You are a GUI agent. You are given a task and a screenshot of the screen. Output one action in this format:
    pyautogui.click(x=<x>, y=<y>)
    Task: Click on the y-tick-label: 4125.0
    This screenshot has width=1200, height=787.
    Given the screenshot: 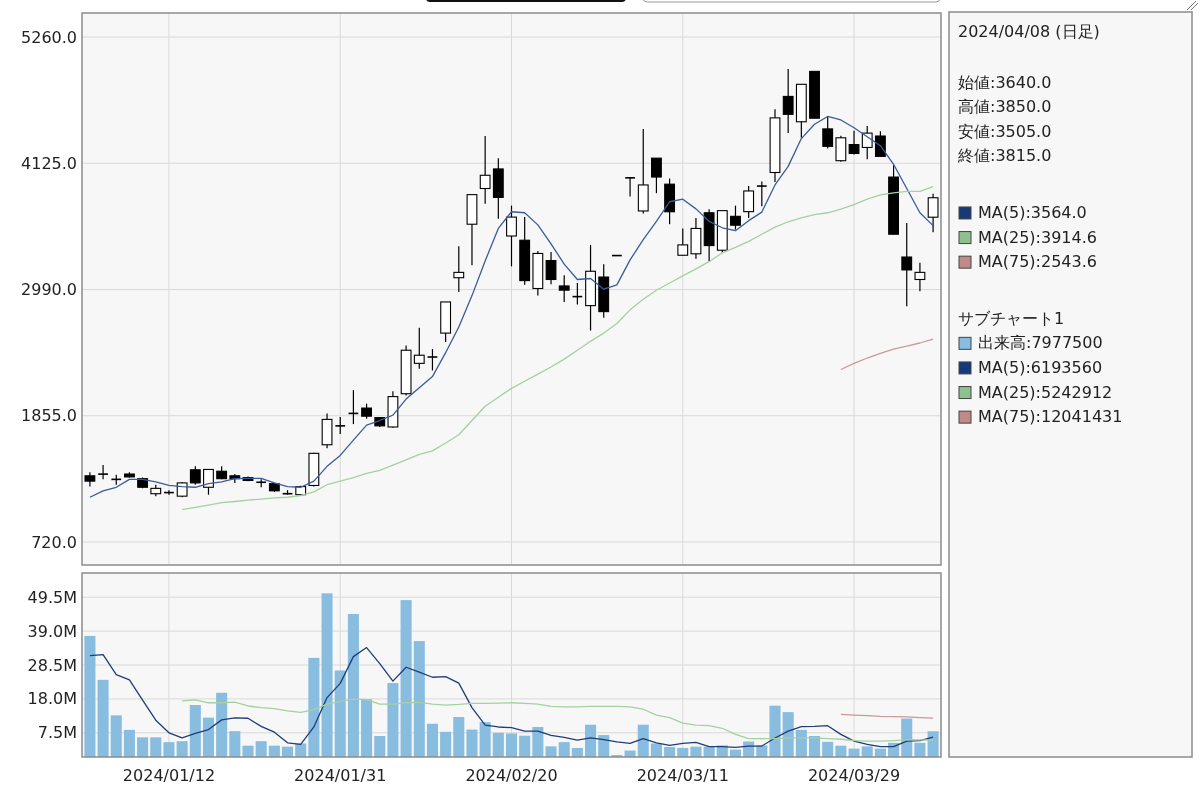 What is the action you would take?
    pyautogui.click(x=49, y=163)
    